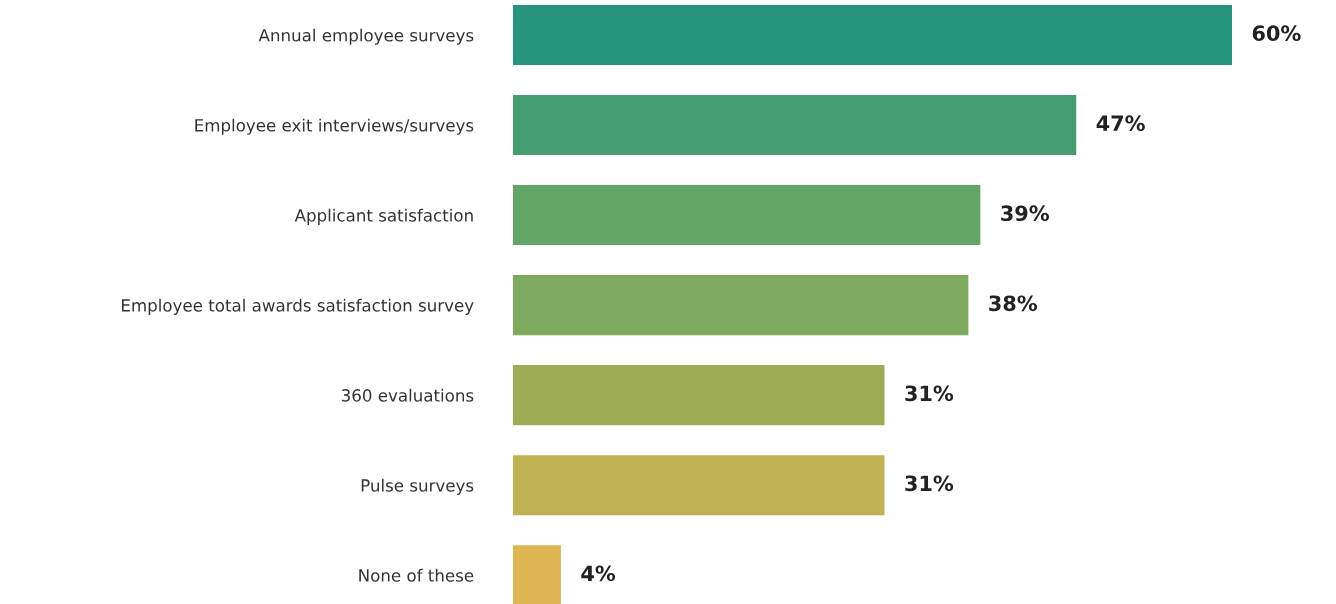  I want to click on data-label: 38%, so click(1013, 303).